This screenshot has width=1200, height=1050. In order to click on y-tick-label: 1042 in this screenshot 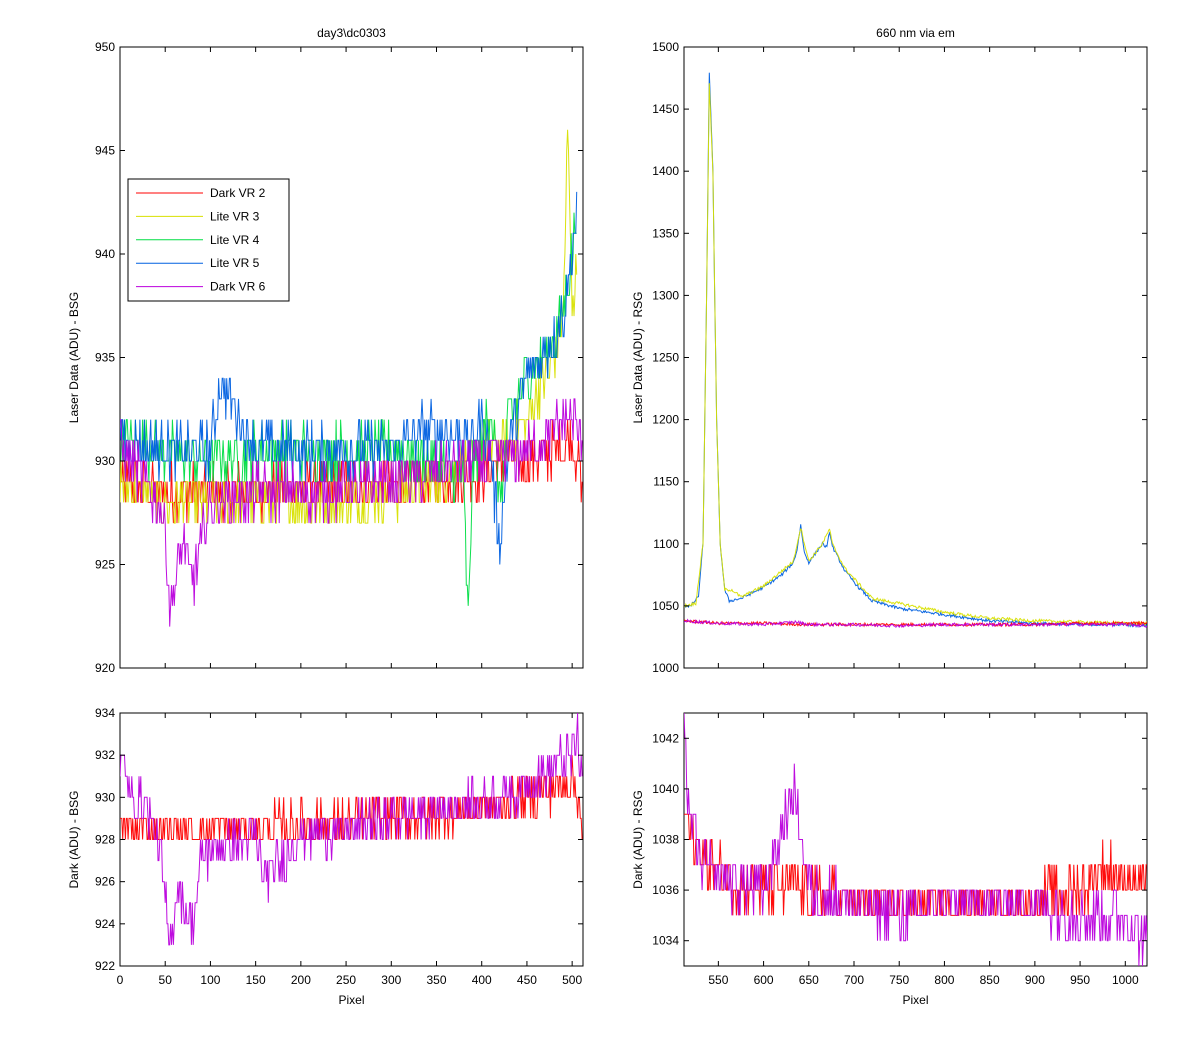, I will do `click(665, 738)`.